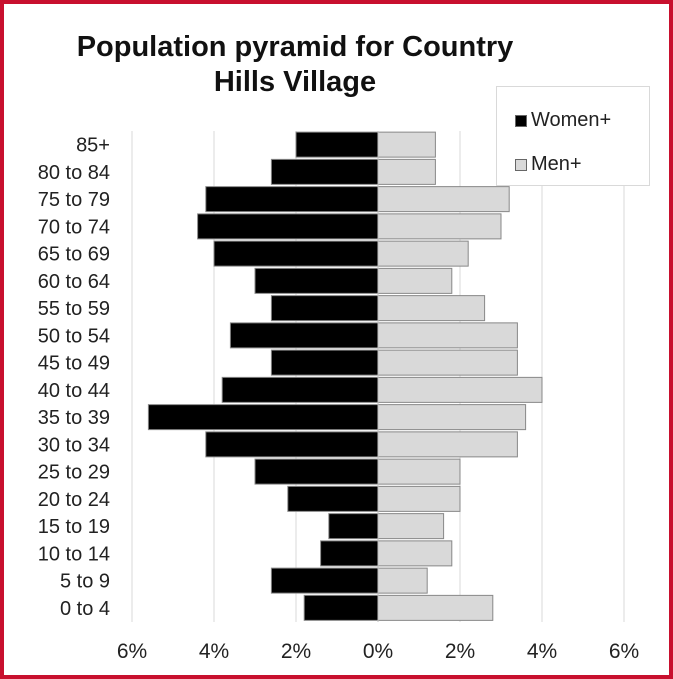 The width and height of the screenshot is (673, 679). Describe the element at coordinates (573, 136) in the screenshot. I see `legend: Women+ Men+` at that location.